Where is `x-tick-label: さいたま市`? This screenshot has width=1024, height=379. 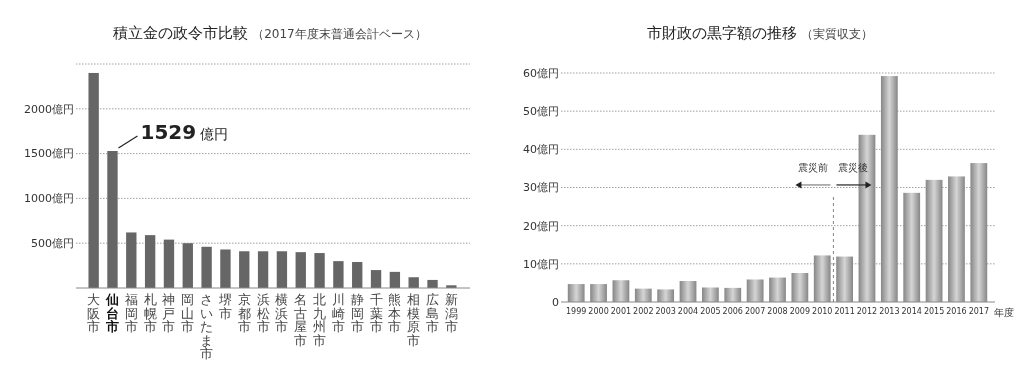 x-tick-label: さいたま市 is located at coordinates (207, 326).